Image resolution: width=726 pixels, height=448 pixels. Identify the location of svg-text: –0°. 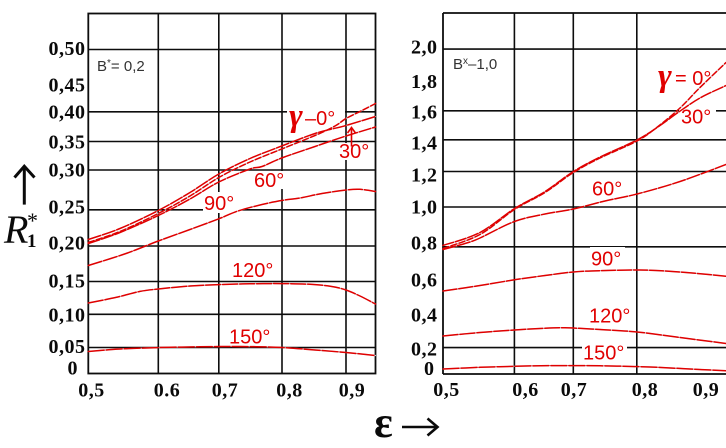
(320, 119).